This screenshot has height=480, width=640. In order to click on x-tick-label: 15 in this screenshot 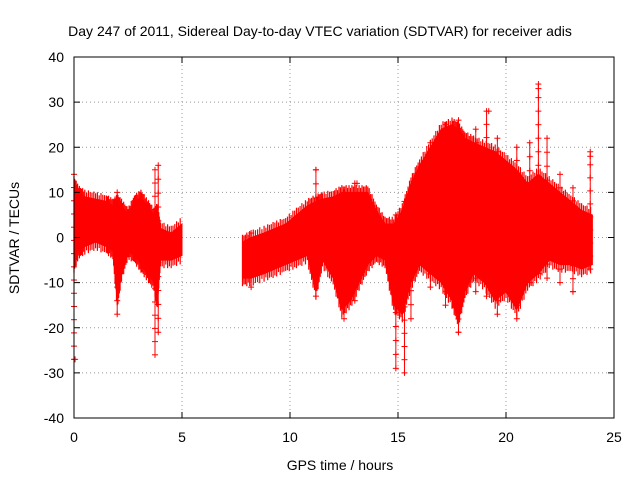, I will do `click(398, 437)`.